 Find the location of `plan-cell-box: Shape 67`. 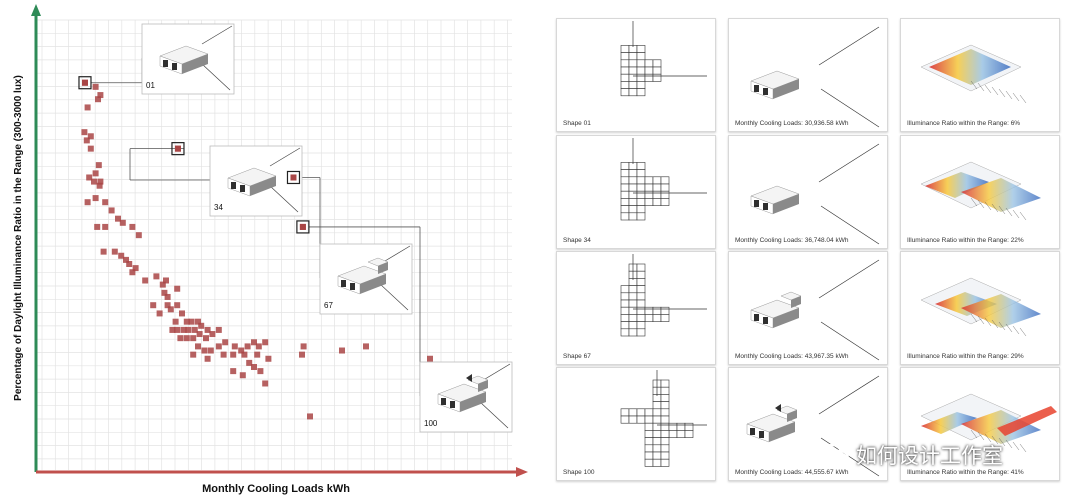

plan-cell-box: Shape 67 is located at coordinates (636, 308).